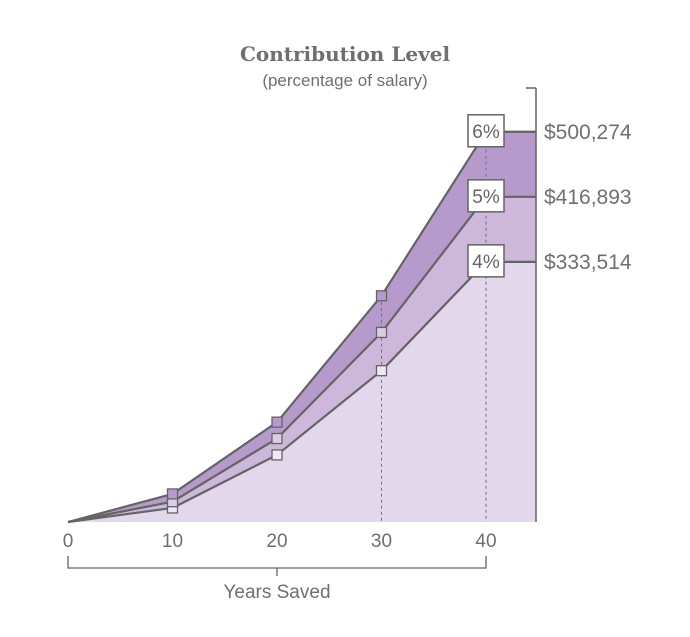  What do you see at coordinates (277, 402) in the screenshot?
I see `marker-layer` at bounding box center [277, 402].